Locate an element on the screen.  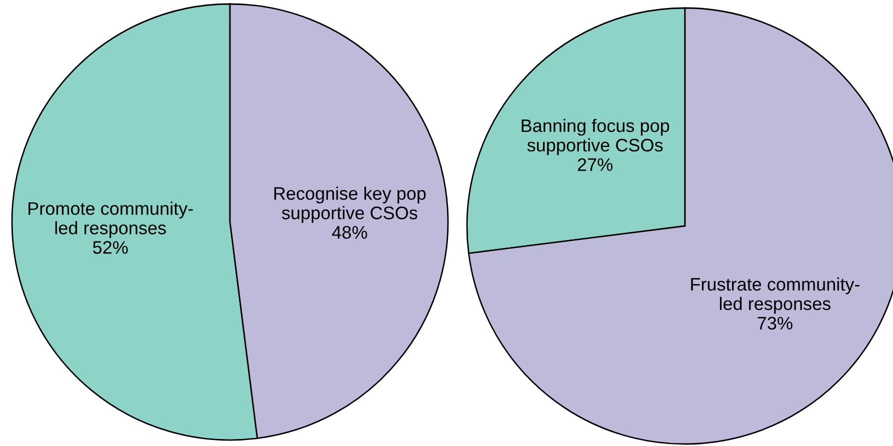
data-label: 52% is located at coordinates (110, 247).